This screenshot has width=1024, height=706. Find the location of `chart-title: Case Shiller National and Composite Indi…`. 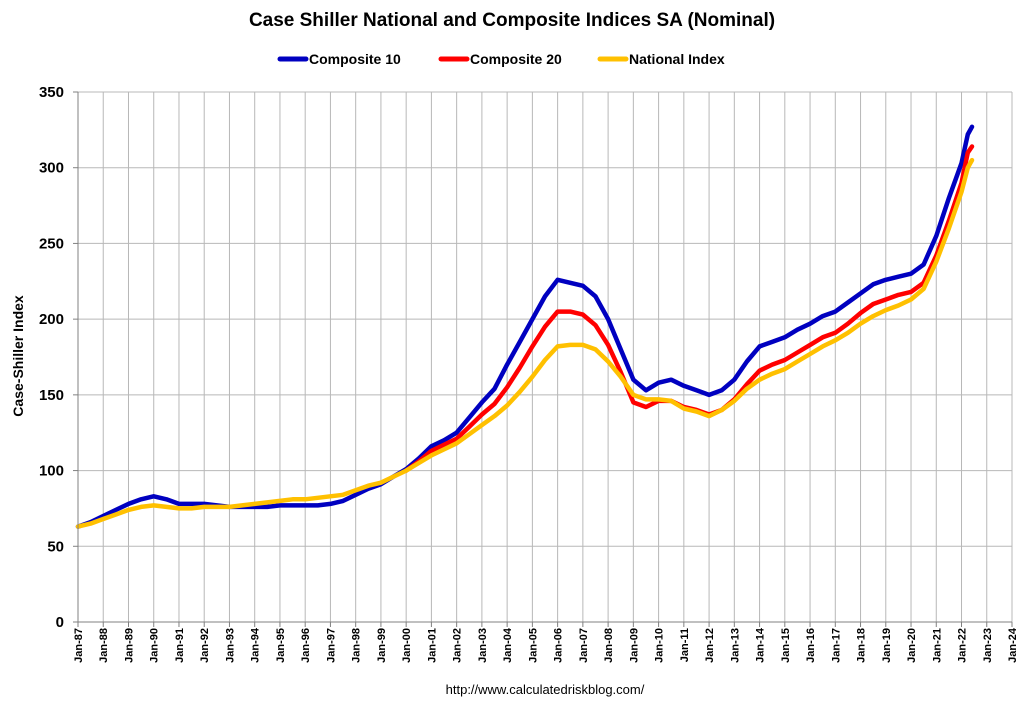

chart-title: Case Shiller National and Composite Indi… is located at coordinates (512, 20).